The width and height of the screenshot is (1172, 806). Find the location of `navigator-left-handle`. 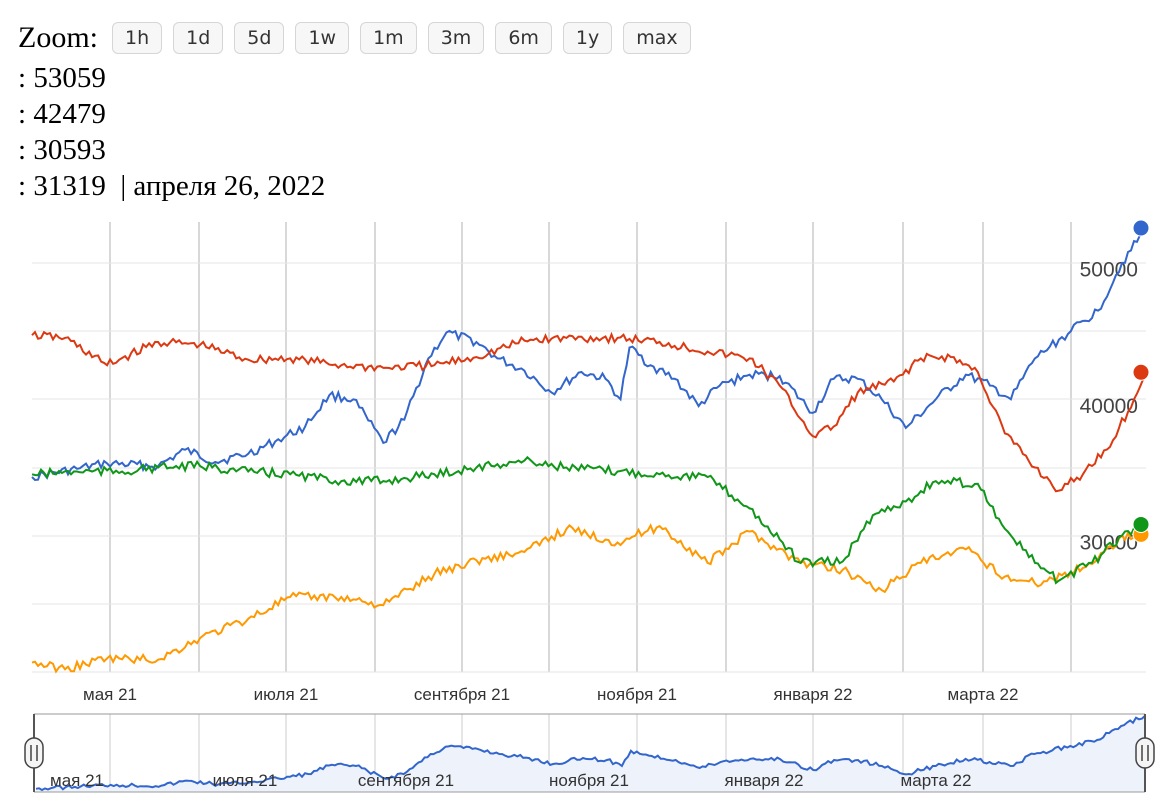

navigator-left-handle is located at coordinates (34, 753).